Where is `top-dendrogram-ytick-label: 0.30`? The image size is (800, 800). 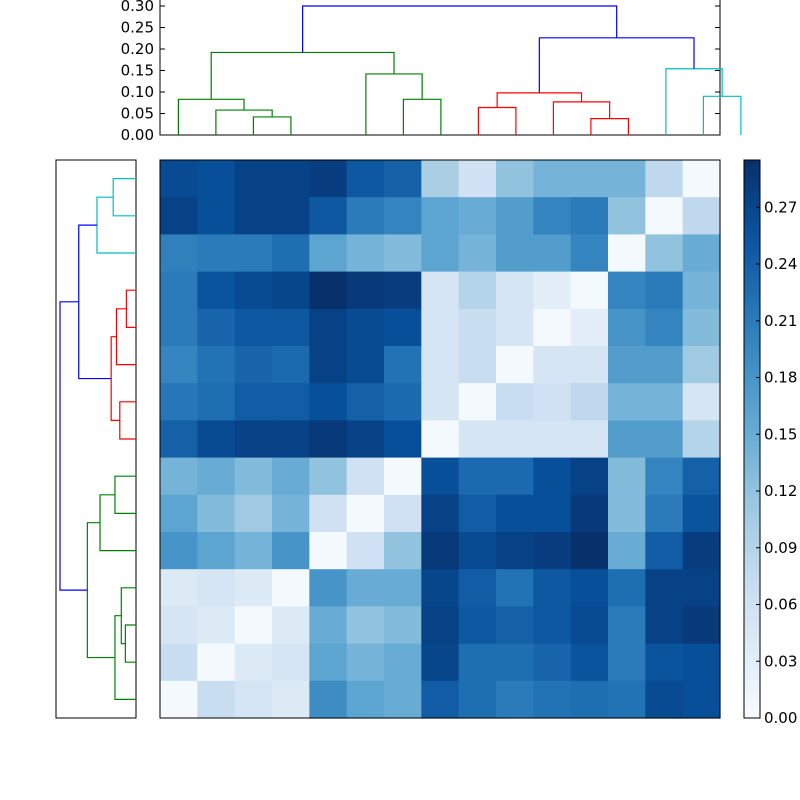
top-dendrogram-ytick-label: 0.30 is located at coordinates (137, 7).